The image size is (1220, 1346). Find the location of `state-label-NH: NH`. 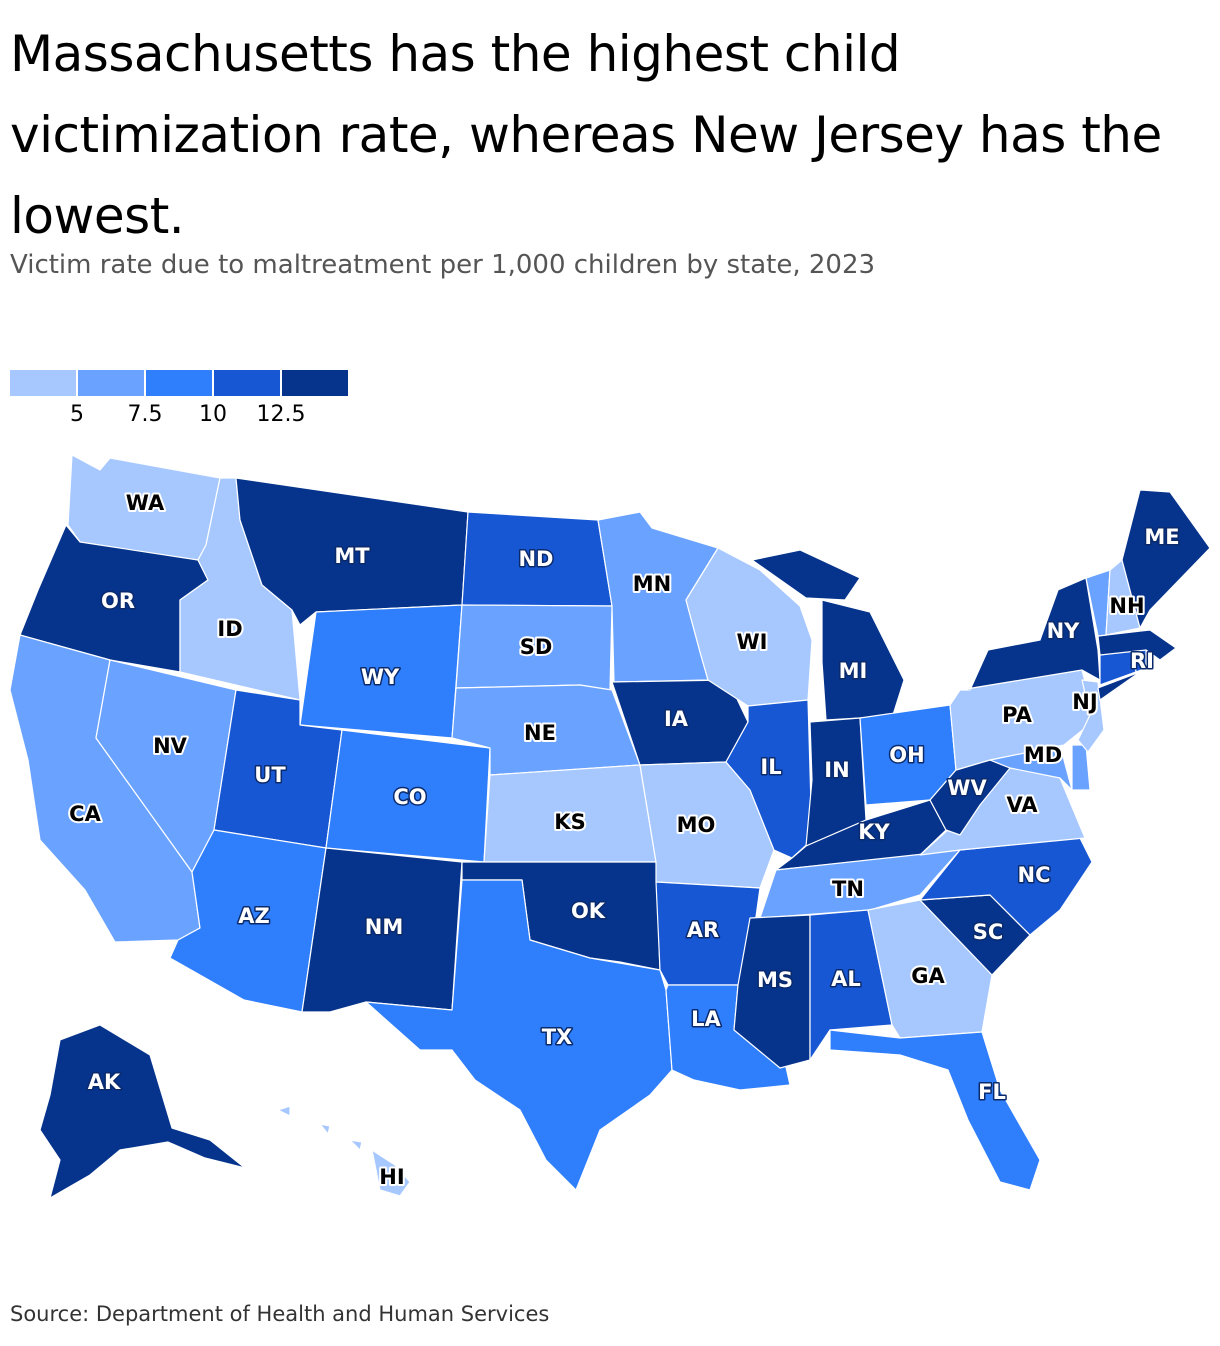

state-label-NH: NH is located at coordinates (1126, 606).